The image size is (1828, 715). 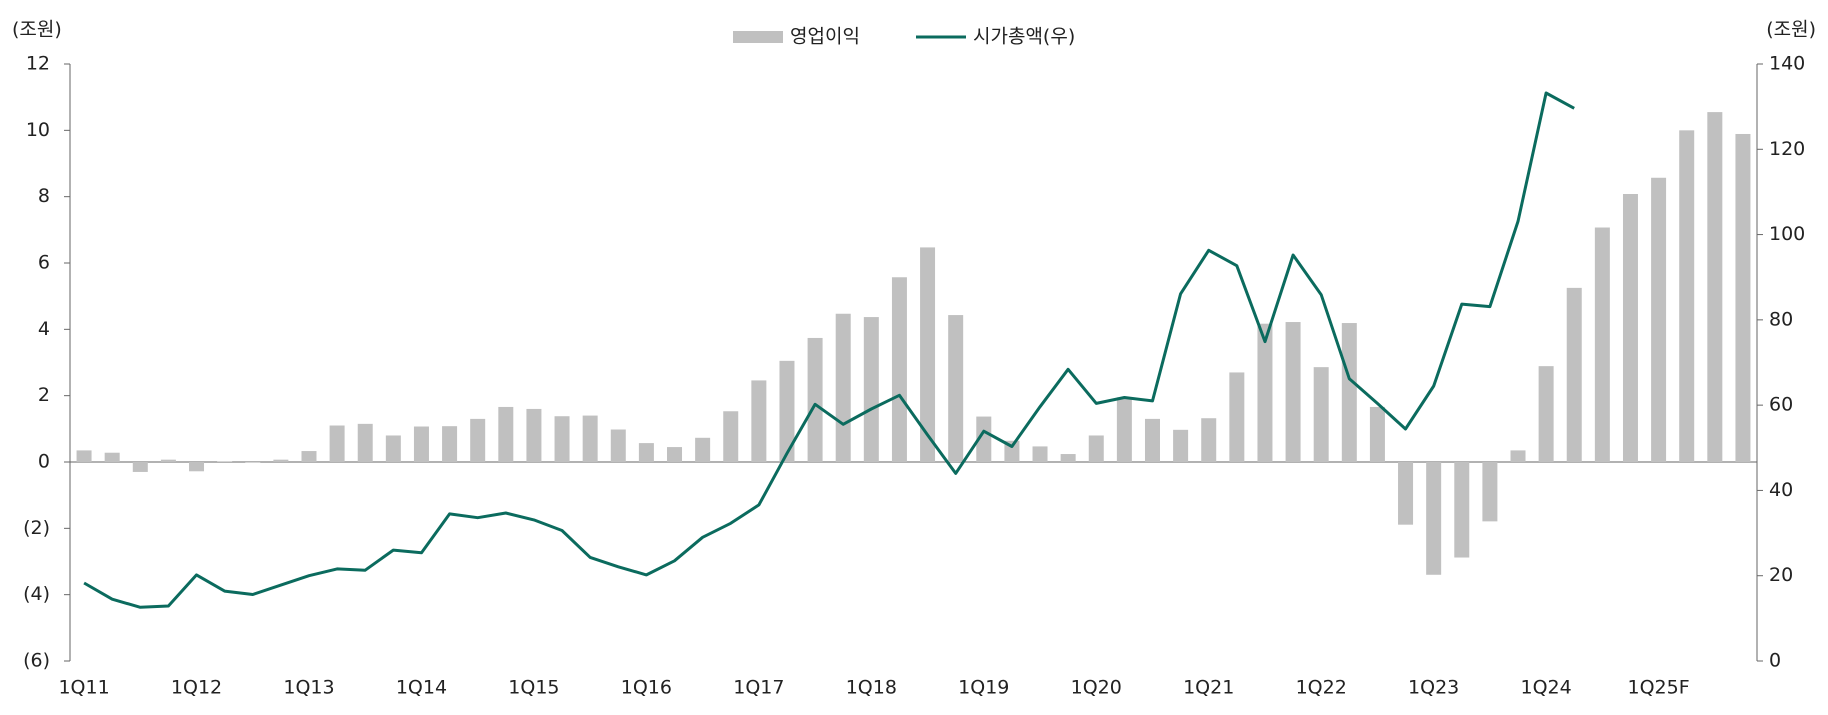 What do you see at coordinates (1433, 688) in the screenshot?
I see `x-tick-label: 1Q23` at bounding box center [1433, 688].